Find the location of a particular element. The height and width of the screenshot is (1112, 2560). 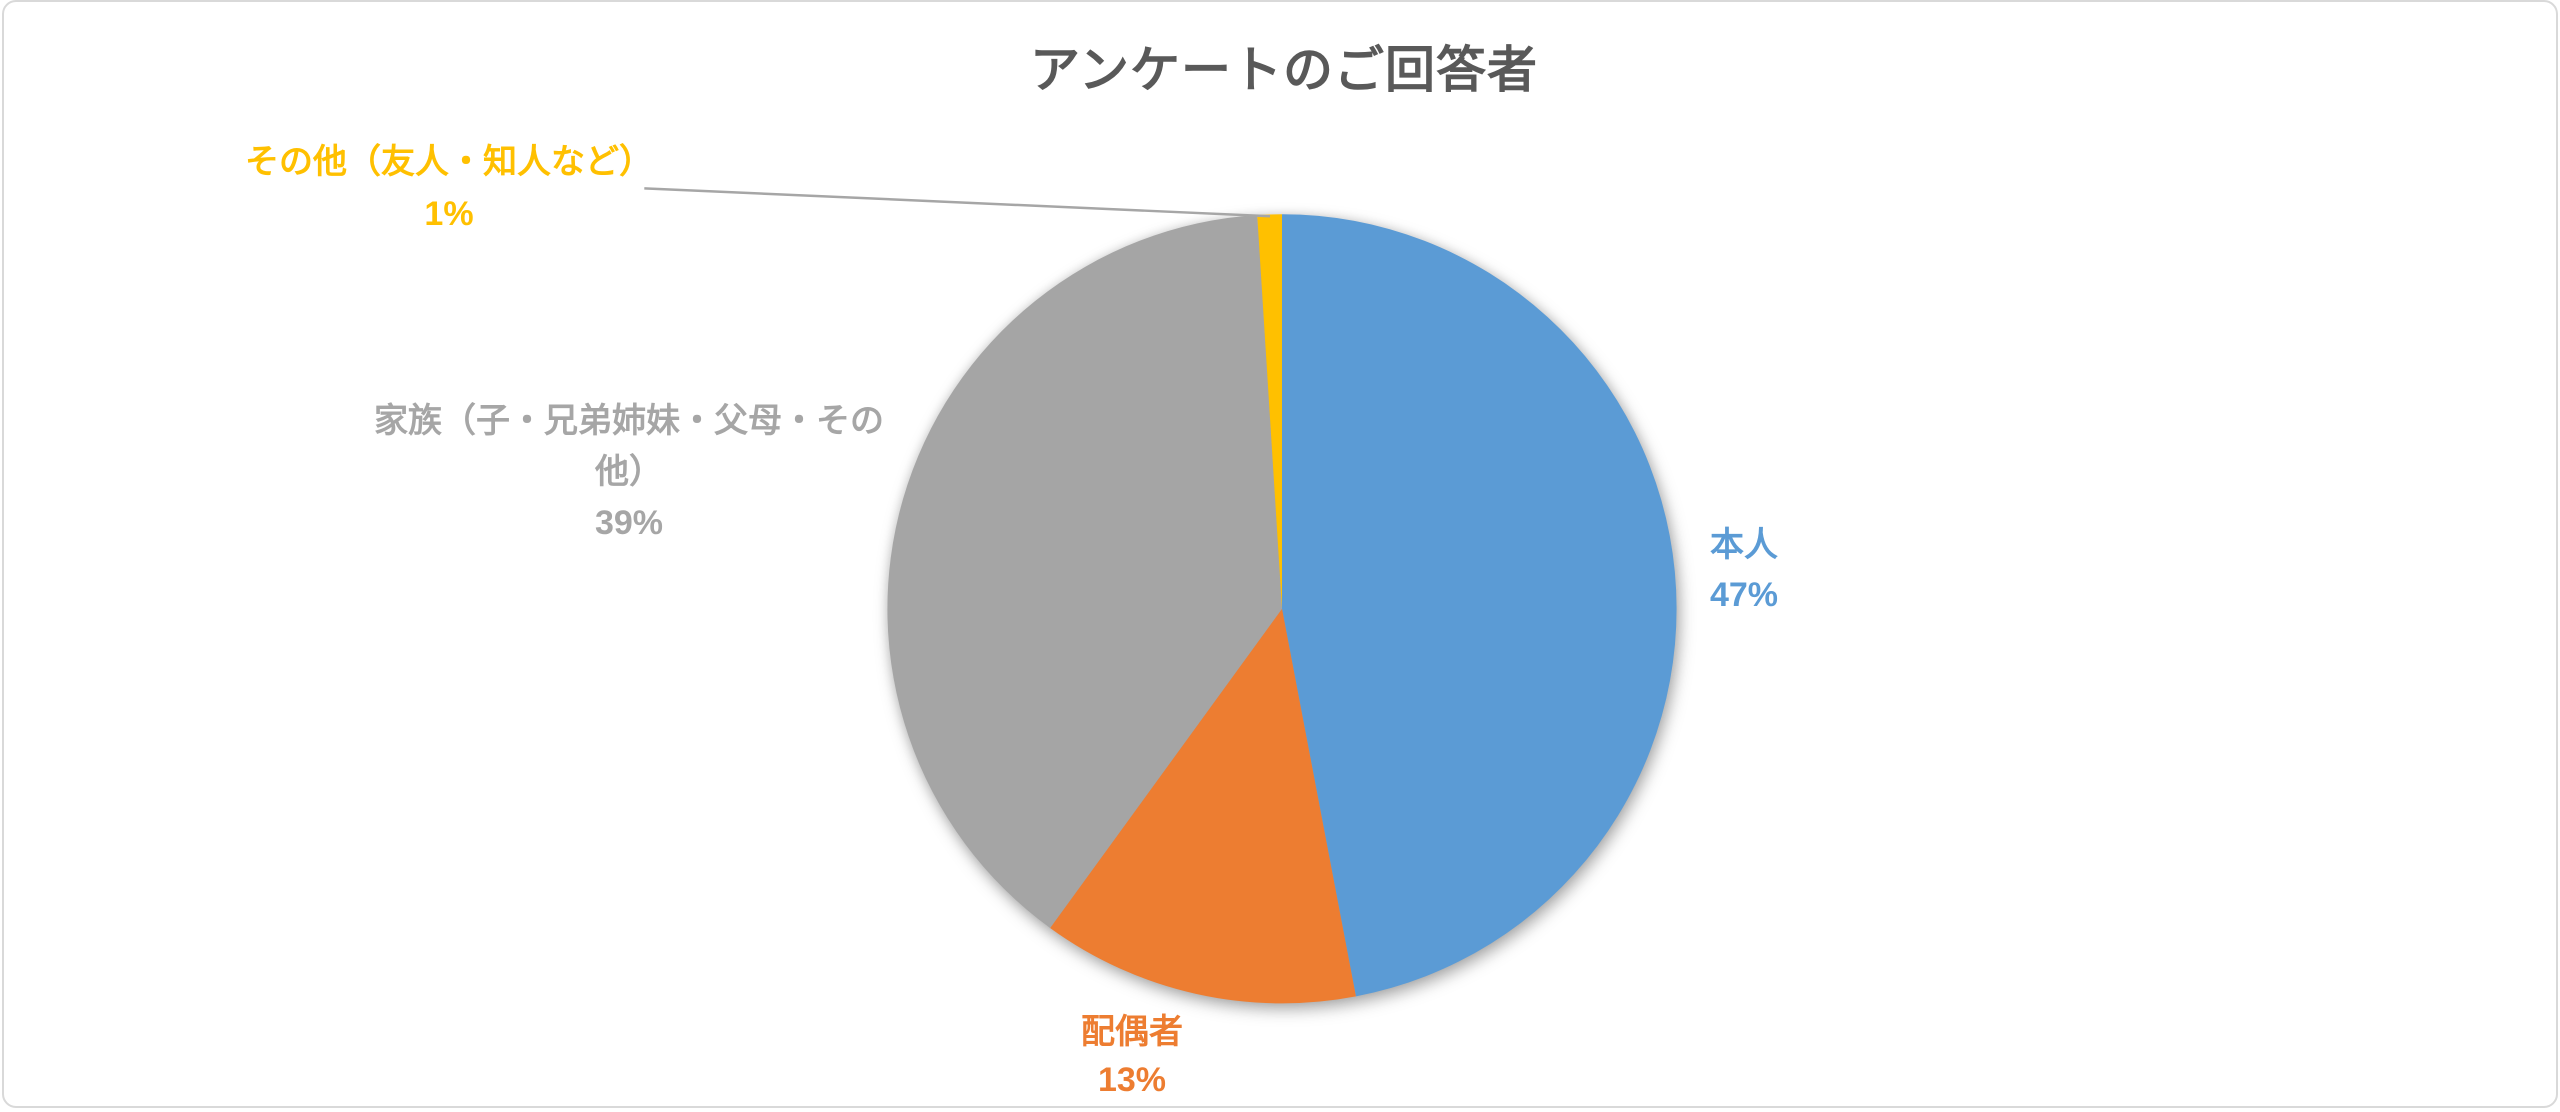

pie-slice-sonota is located at coordinates (1269, 411).